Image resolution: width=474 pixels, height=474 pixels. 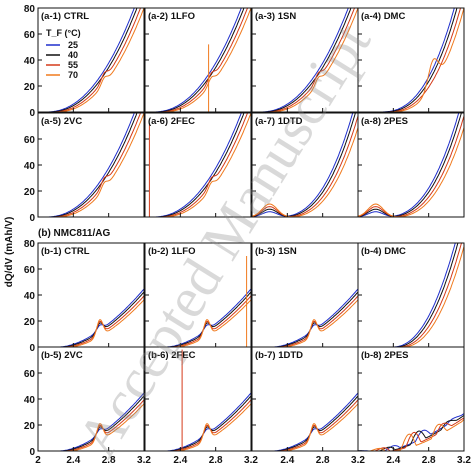 I want to click on legend-entry-label: 70, so click(x=73, y=75).